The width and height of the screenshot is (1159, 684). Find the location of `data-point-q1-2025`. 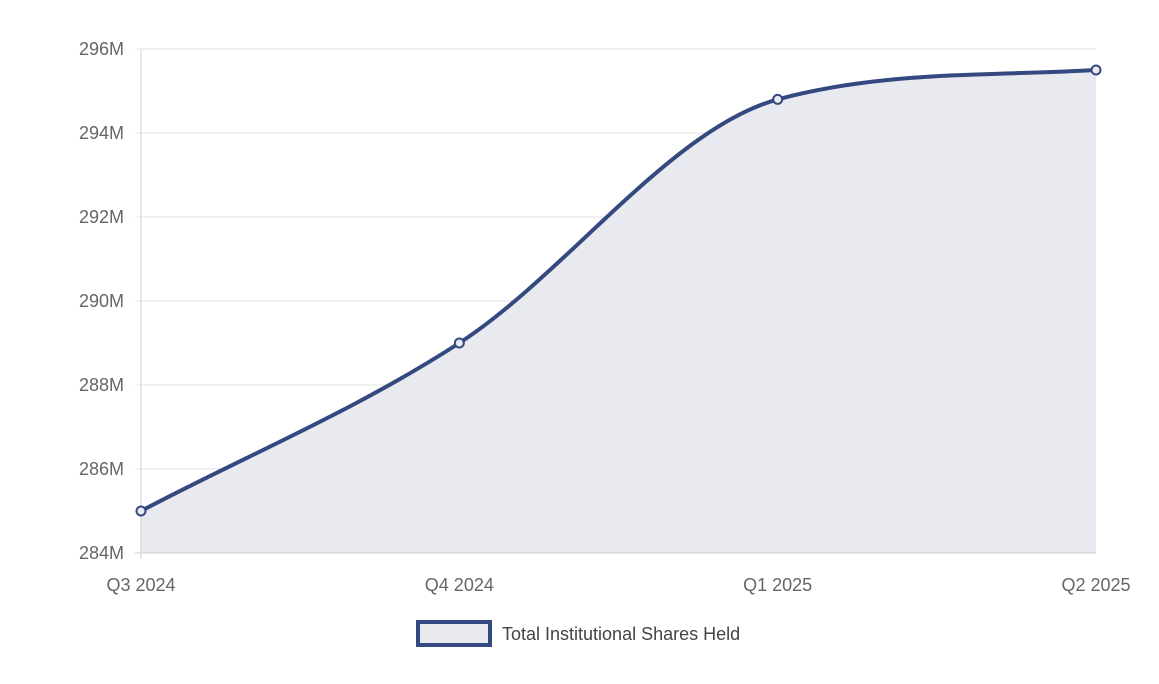

data-point-q1-2025 is located at coordinates (778, 99).